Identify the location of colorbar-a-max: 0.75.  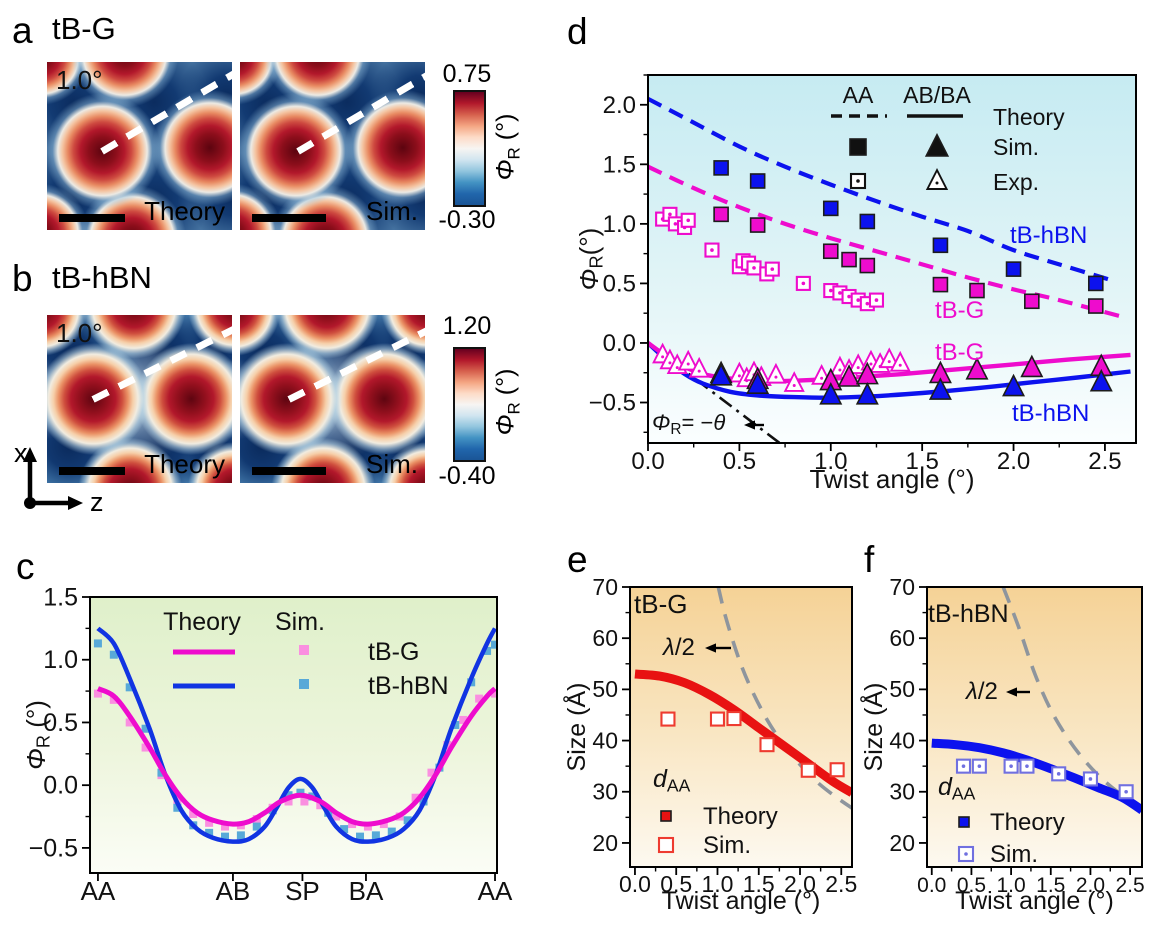
(467, 74).